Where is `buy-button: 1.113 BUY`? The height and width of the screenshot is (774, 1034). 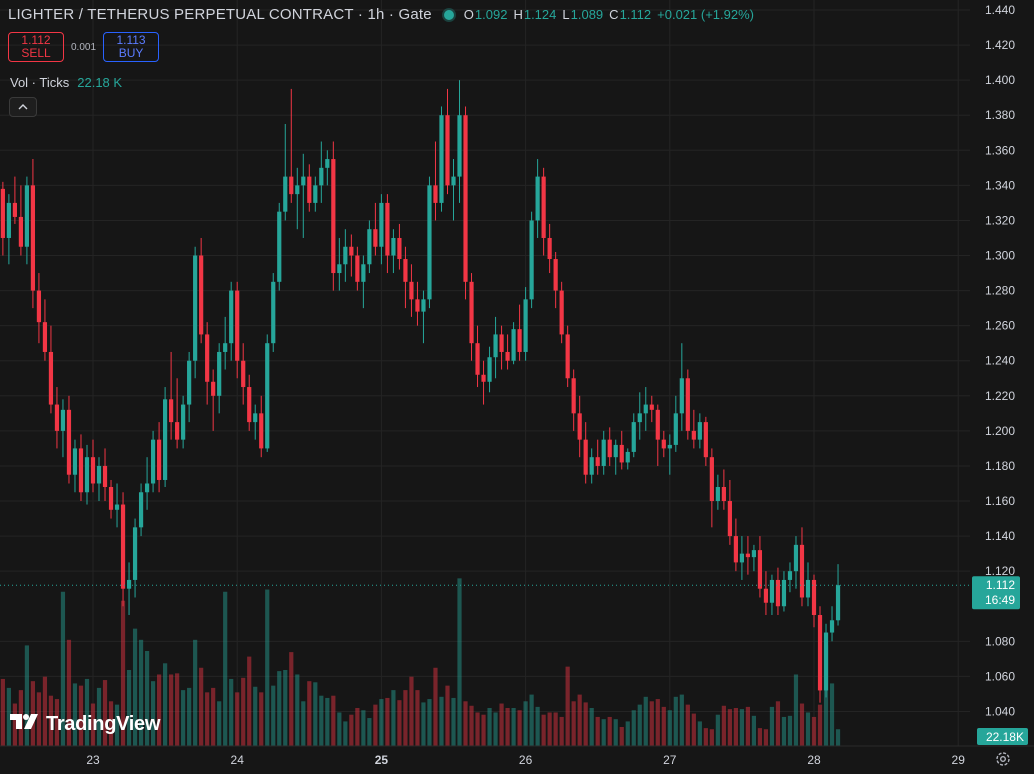 buy-button: 1.113 BUY is located at coordinates (131, 47).